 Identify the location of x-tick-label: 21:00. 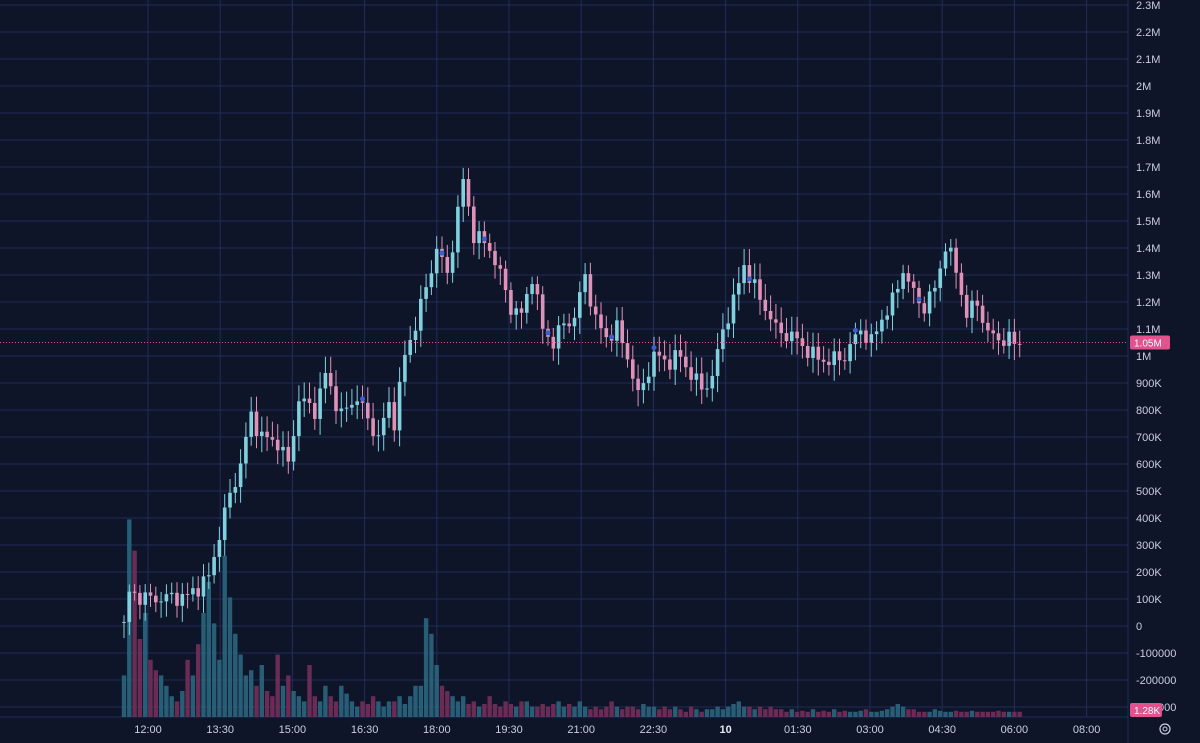
(581, 730).